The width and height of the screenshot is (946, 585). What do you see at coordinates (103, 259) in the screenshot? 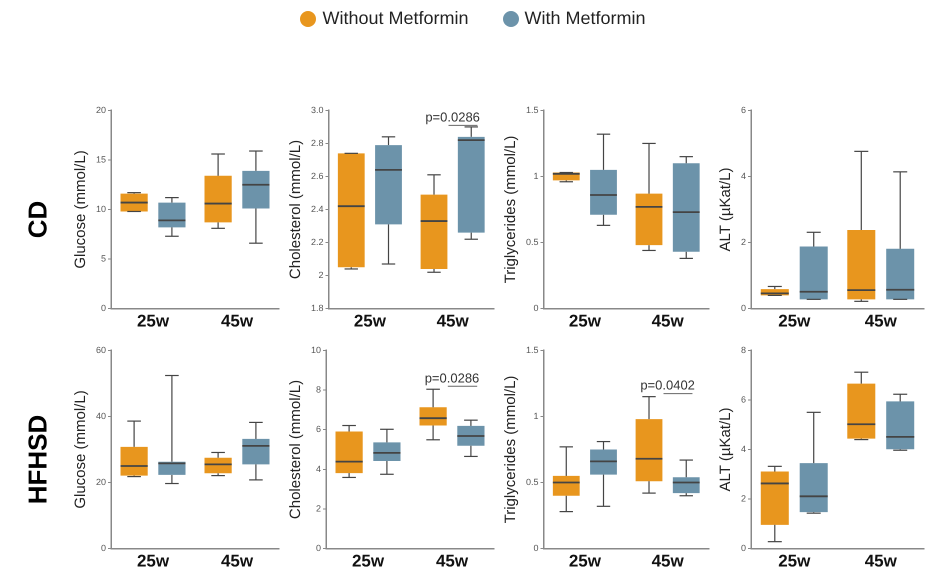
I see `y-tick-label: 5` at bounding box center [103, 259].